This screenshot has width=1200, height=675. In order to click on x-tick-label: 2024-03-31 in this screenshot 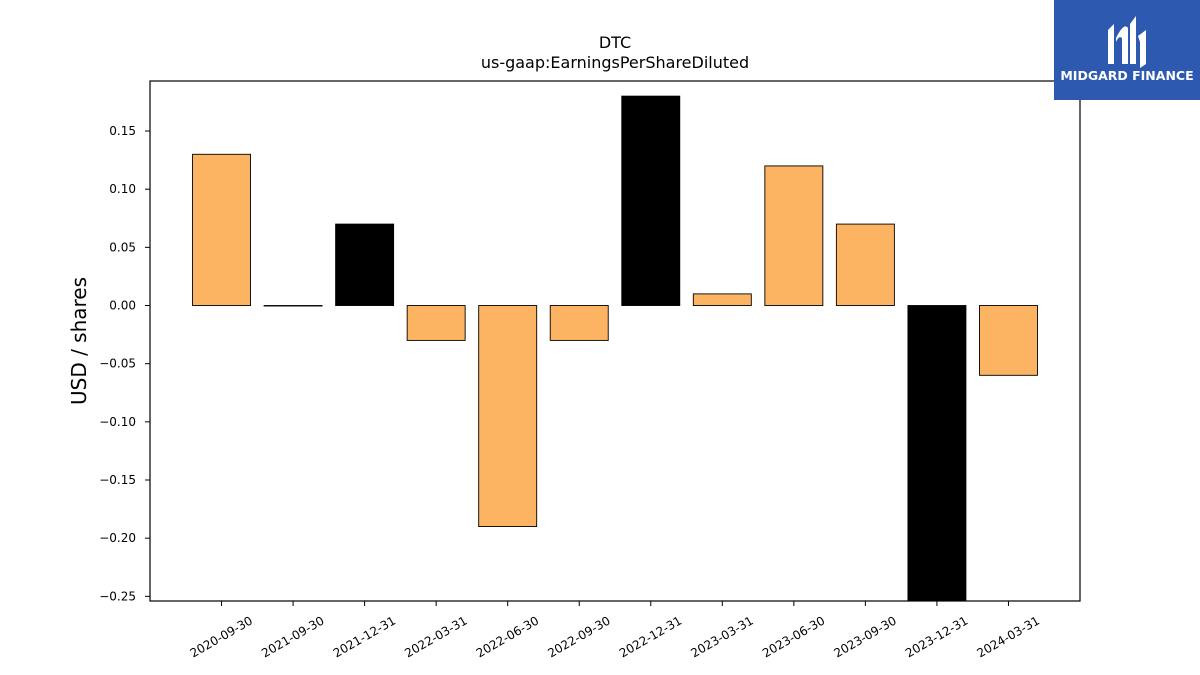, I will do `click(1008, 636)`.